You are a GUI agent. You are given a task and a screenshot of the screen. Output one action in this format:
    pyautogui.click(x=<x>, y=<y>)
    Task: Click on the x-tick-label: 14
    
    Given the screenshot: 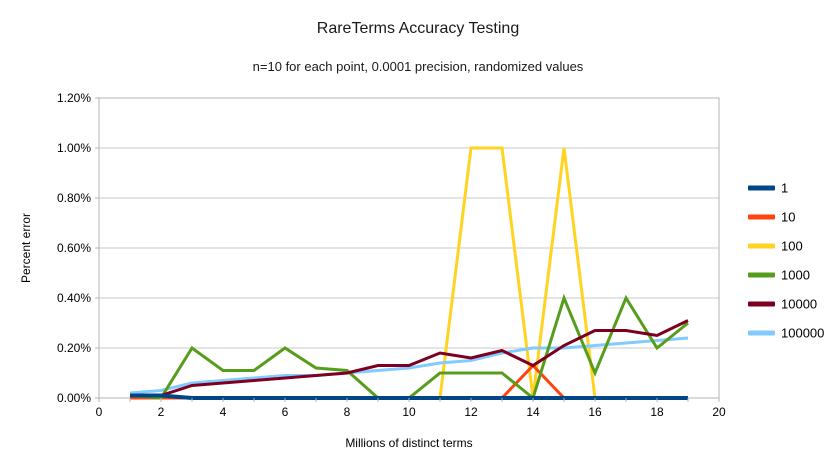 What is the action you would take?
    pyautogui.click(x=533, y=412)
    